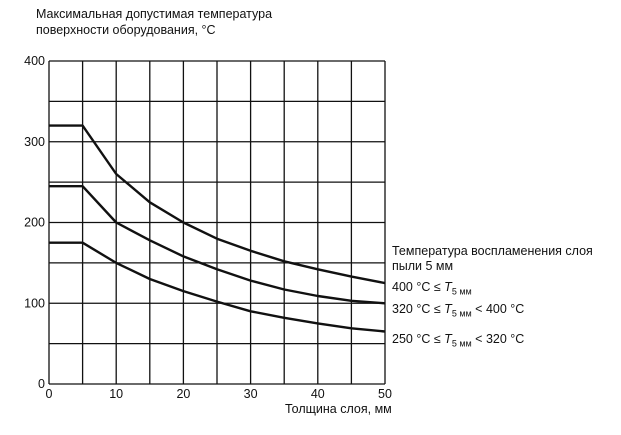 This screenshot has height=435, width=621. I want to click on x-tick-label: 10, so click(116, 394).